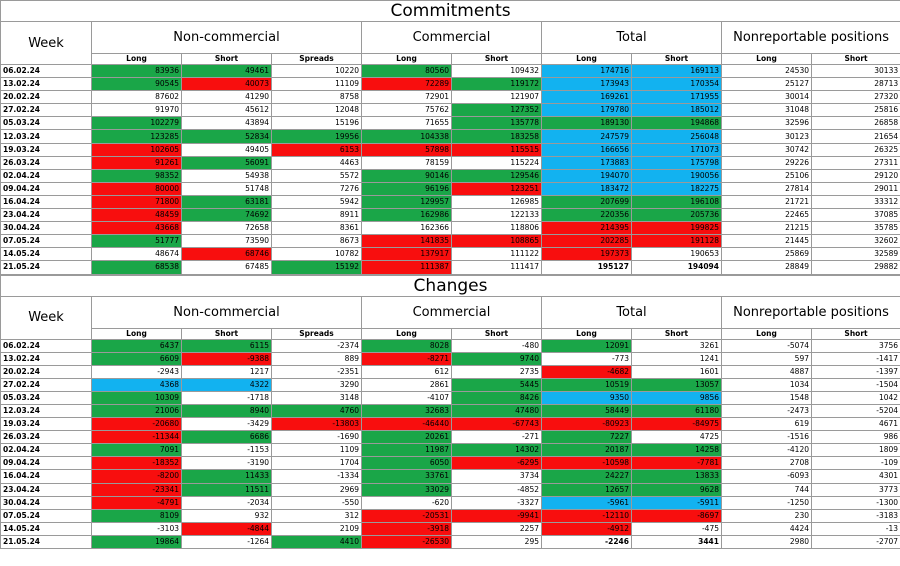 This screenshot has width=900, height=566. What do you see at coordinates (766, 71) in the screenshot?
I see `value-cell: 24530` at bounding box center [766, 71].